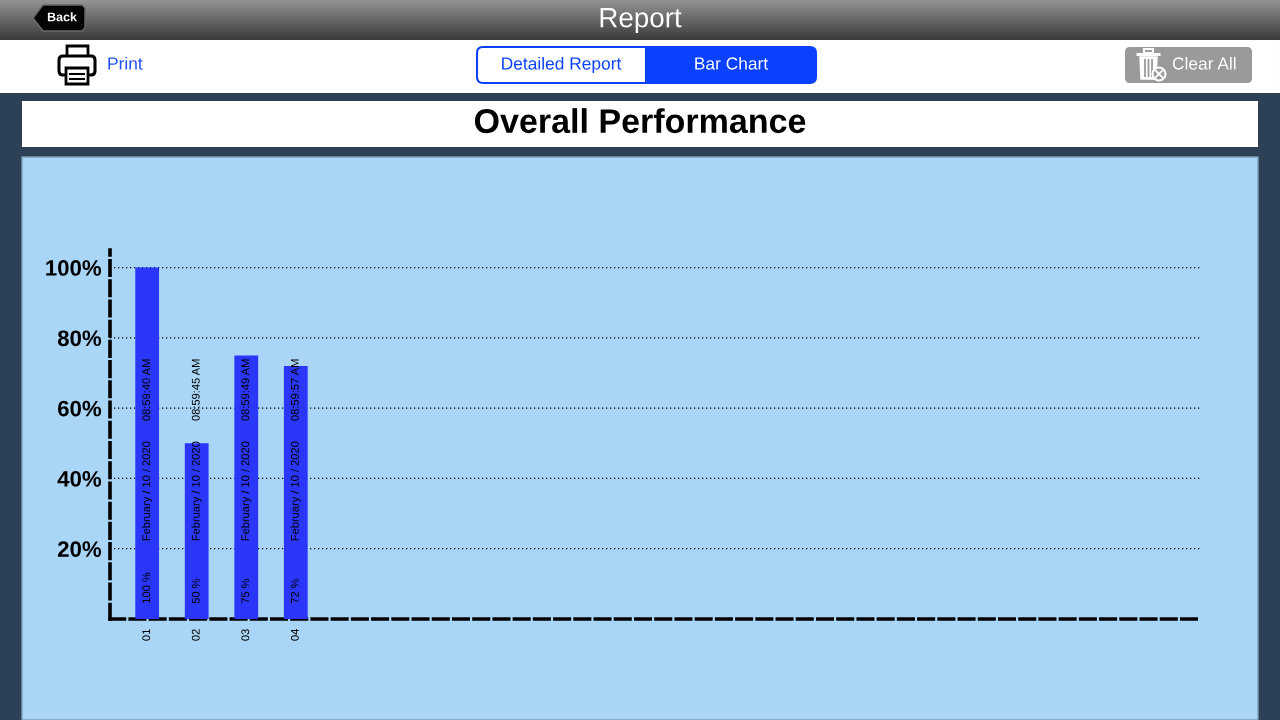 This screenshot has width=1280, height=720. What do you see at coordinates (245, 635) in the screenshot?
I see `x-tick-label: 03` at bounding box center [245, 635].